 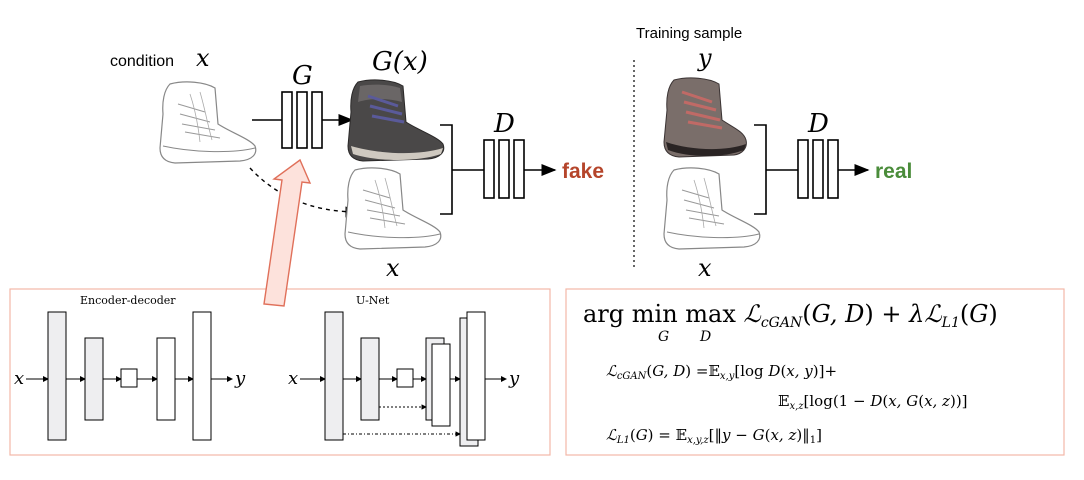 What do you see at coordinates (818, 169) in the screenshot?
I see `discriminator-block-real` at bounding box center [818, 169].